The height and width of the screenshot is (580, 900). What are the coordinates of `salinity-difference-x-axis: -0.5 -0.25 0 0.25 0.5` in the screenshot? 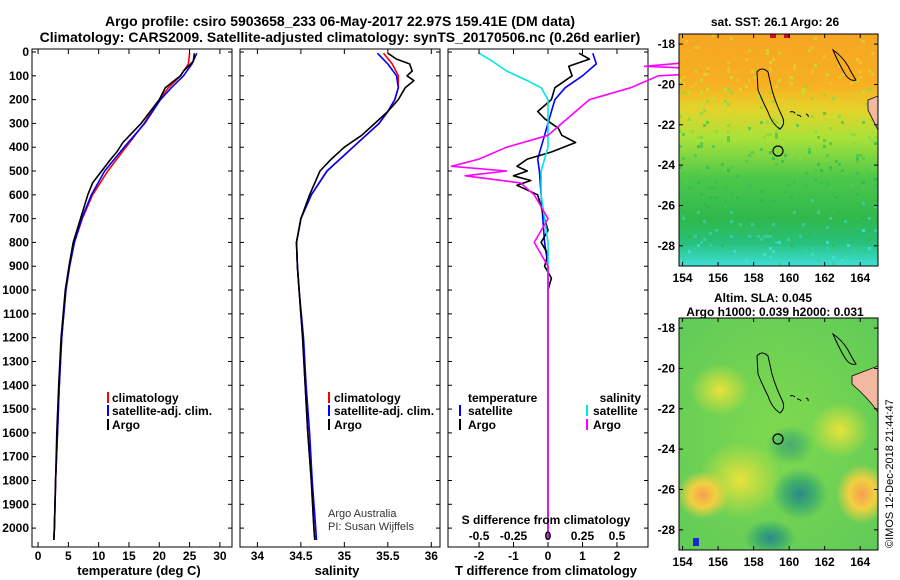 It's located at (547, 536).